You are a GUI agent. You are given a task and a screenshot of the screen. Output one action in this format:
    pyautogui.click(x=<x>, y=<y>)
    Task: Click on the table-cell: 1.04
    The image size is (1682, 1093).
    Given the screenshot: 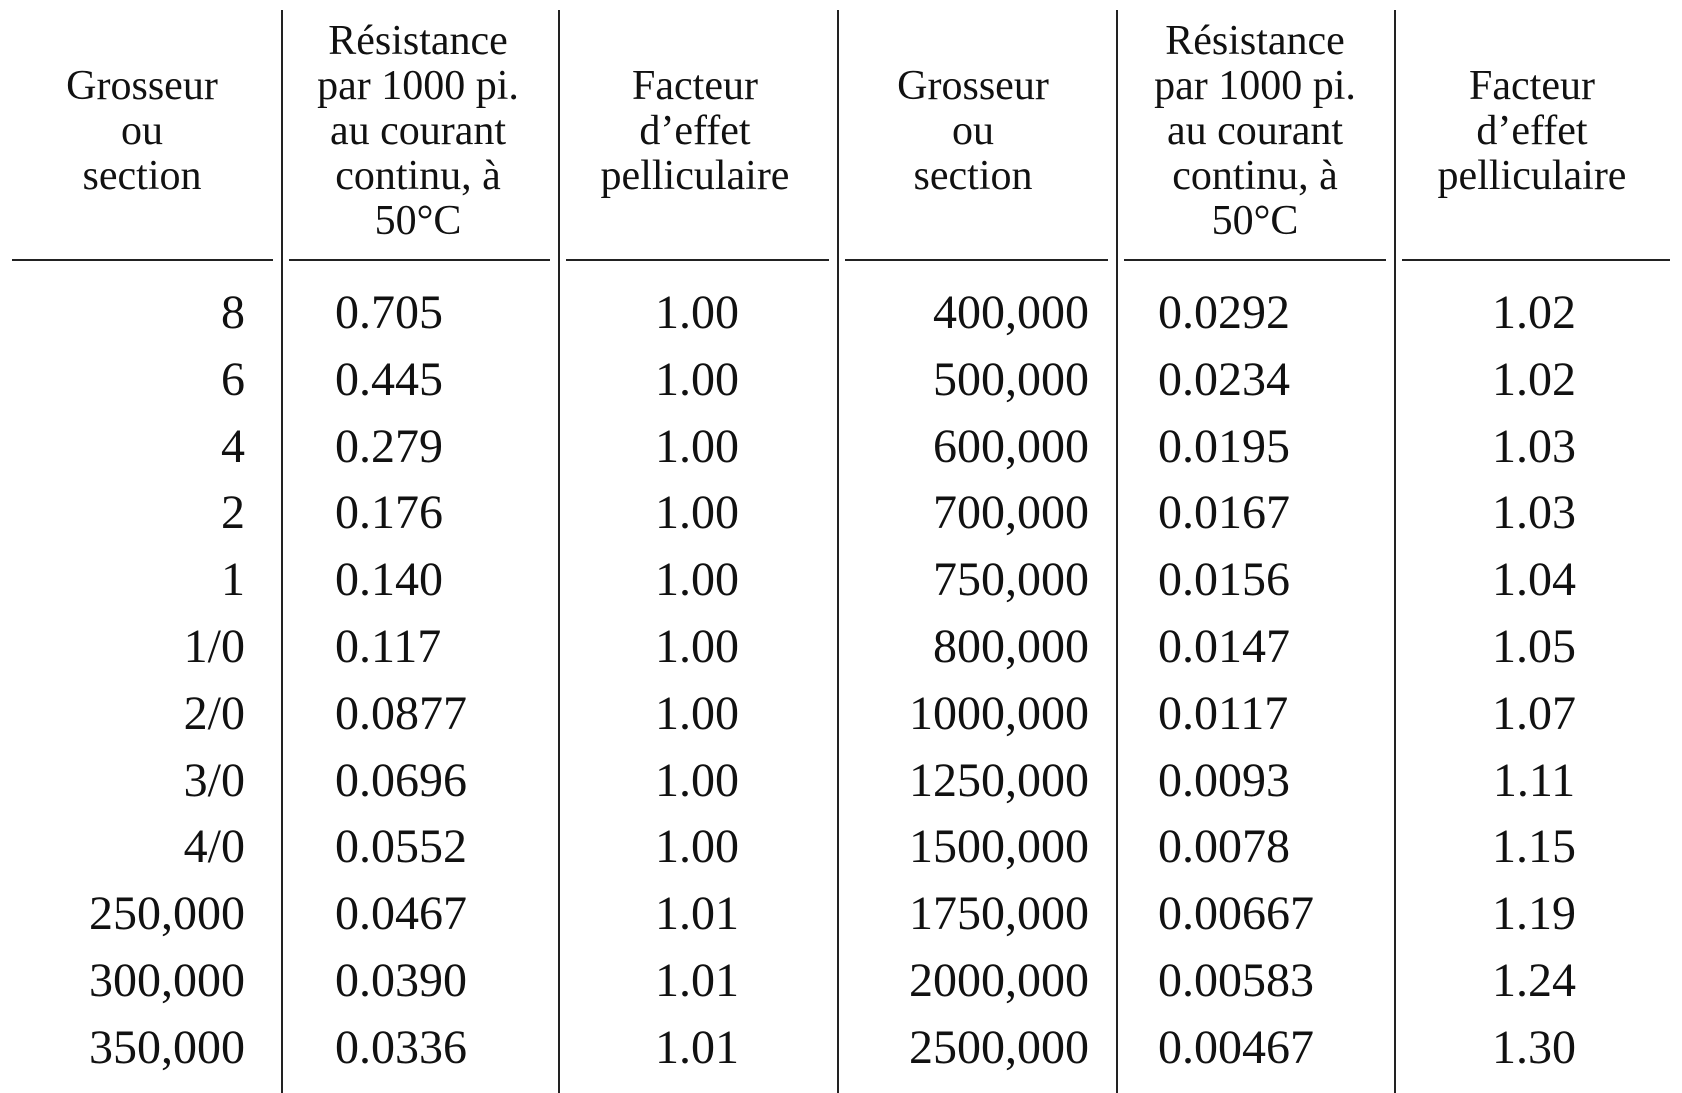 What is the action you would take?
    pyautogui.click(x=1534, y=580)
    